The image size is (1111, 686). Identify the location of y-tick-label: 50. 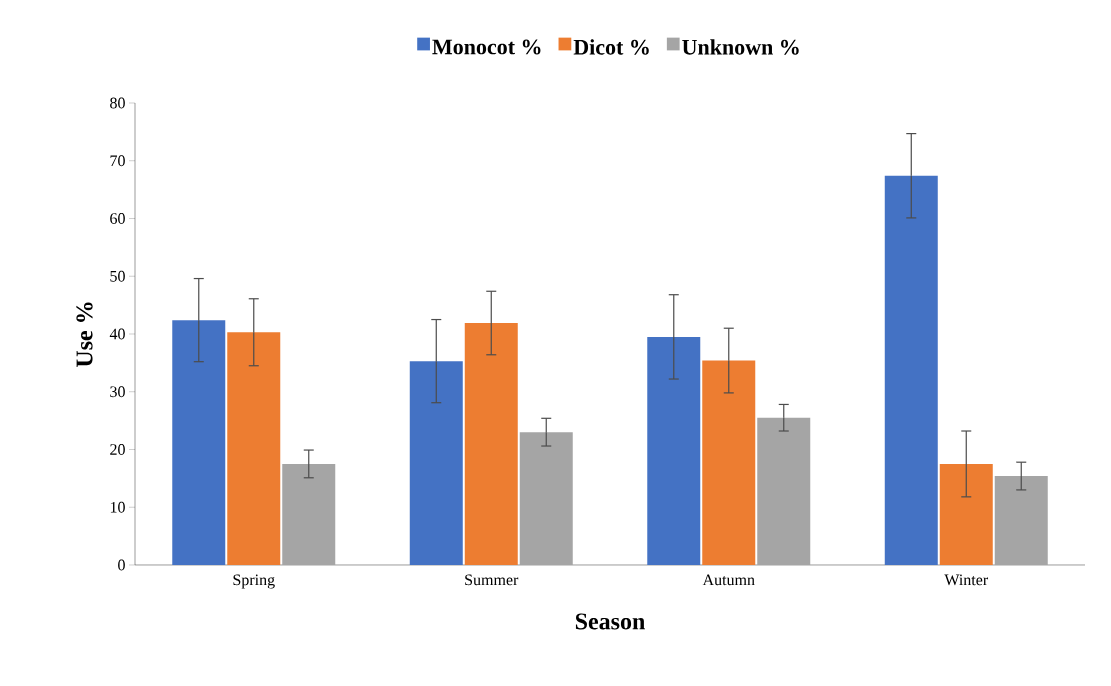
(117, 276).